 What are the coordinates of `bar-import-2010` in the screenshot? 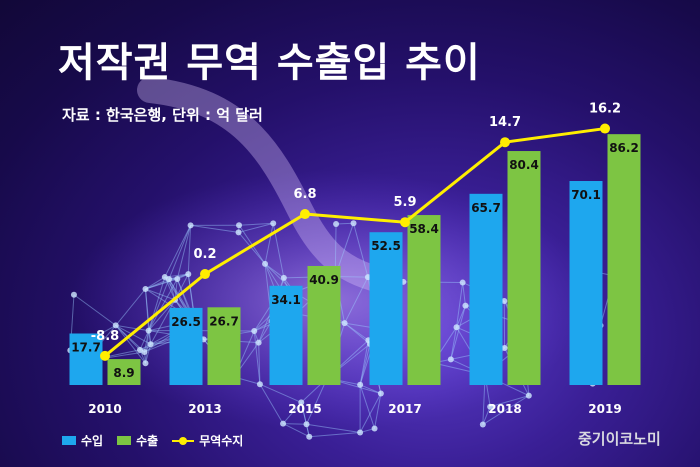 It's located at (86, 359).